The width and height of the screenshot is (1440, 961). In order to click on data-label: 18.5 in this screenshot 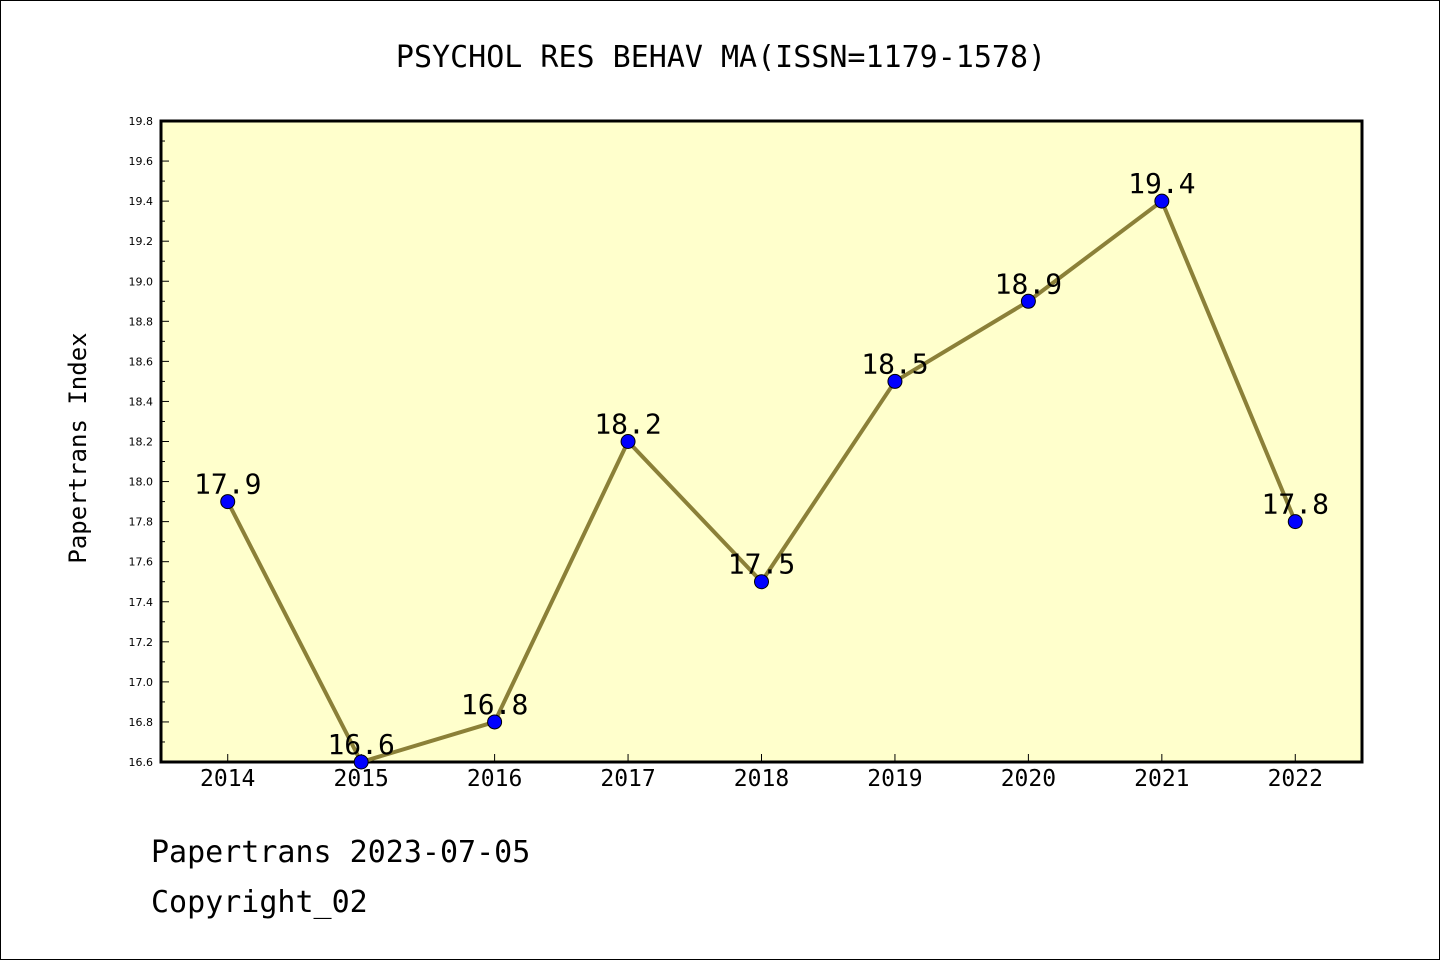, I will do `click(894, 363)`.